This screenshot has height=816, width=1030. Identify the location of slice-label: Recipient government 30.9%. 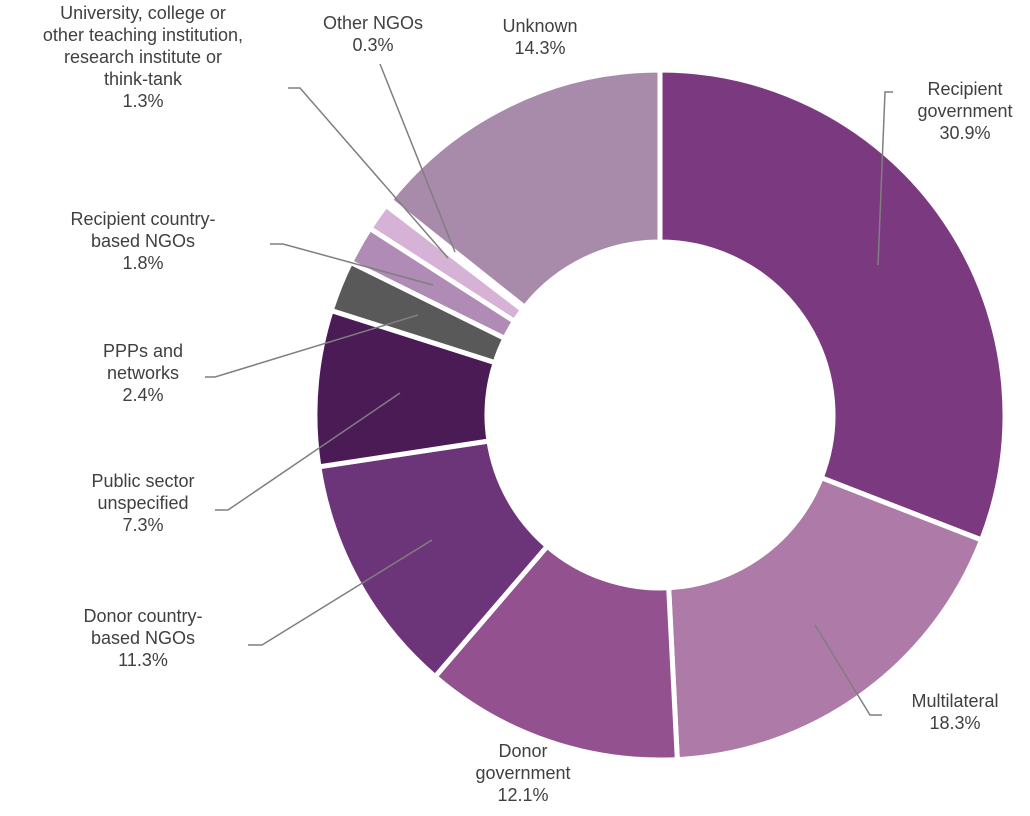
(922, 111).